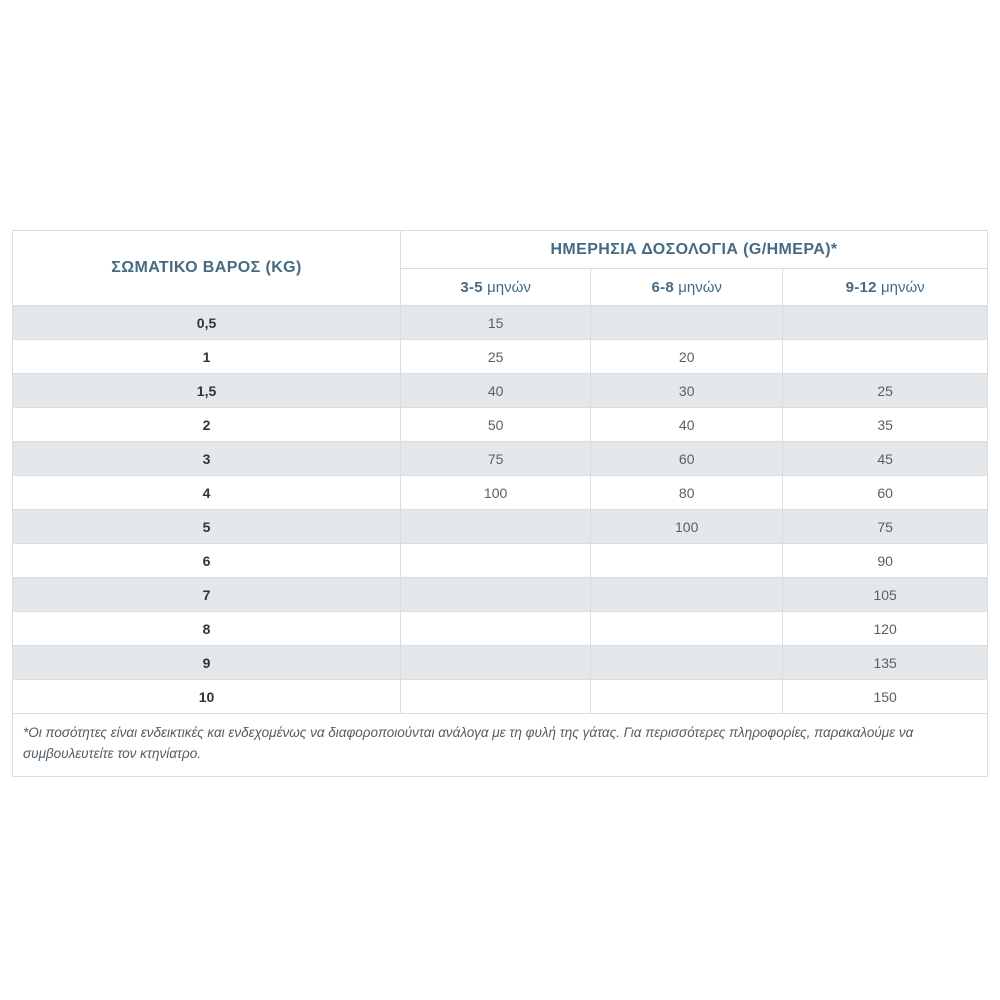 The image size is (1000, 1000). I want to click on dosage-cell: 35, so click(885, 424).